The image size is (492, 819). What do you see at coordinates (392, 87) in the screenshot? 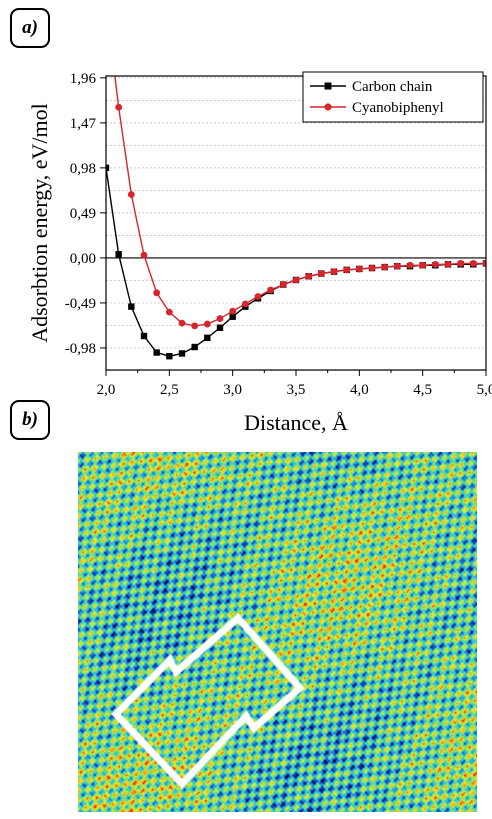
I see `legend-entry: Carbon chain` at bounding box center [392, 87].